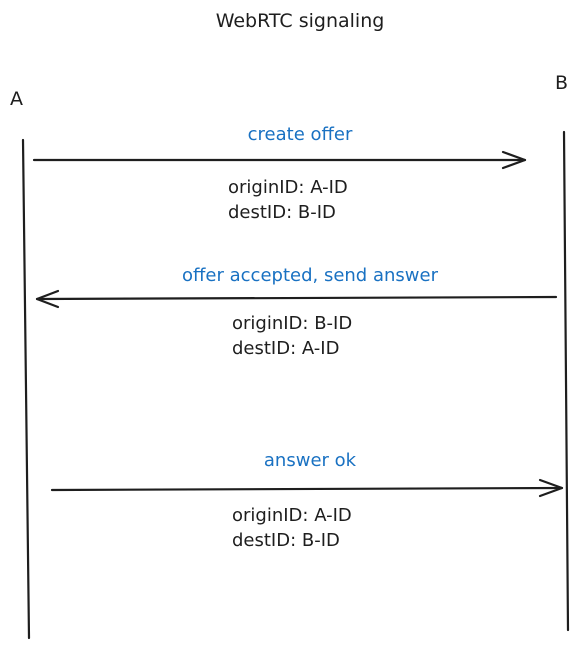  I want to click on message-label-2: offer accepted, send answer, so click(310, 275).